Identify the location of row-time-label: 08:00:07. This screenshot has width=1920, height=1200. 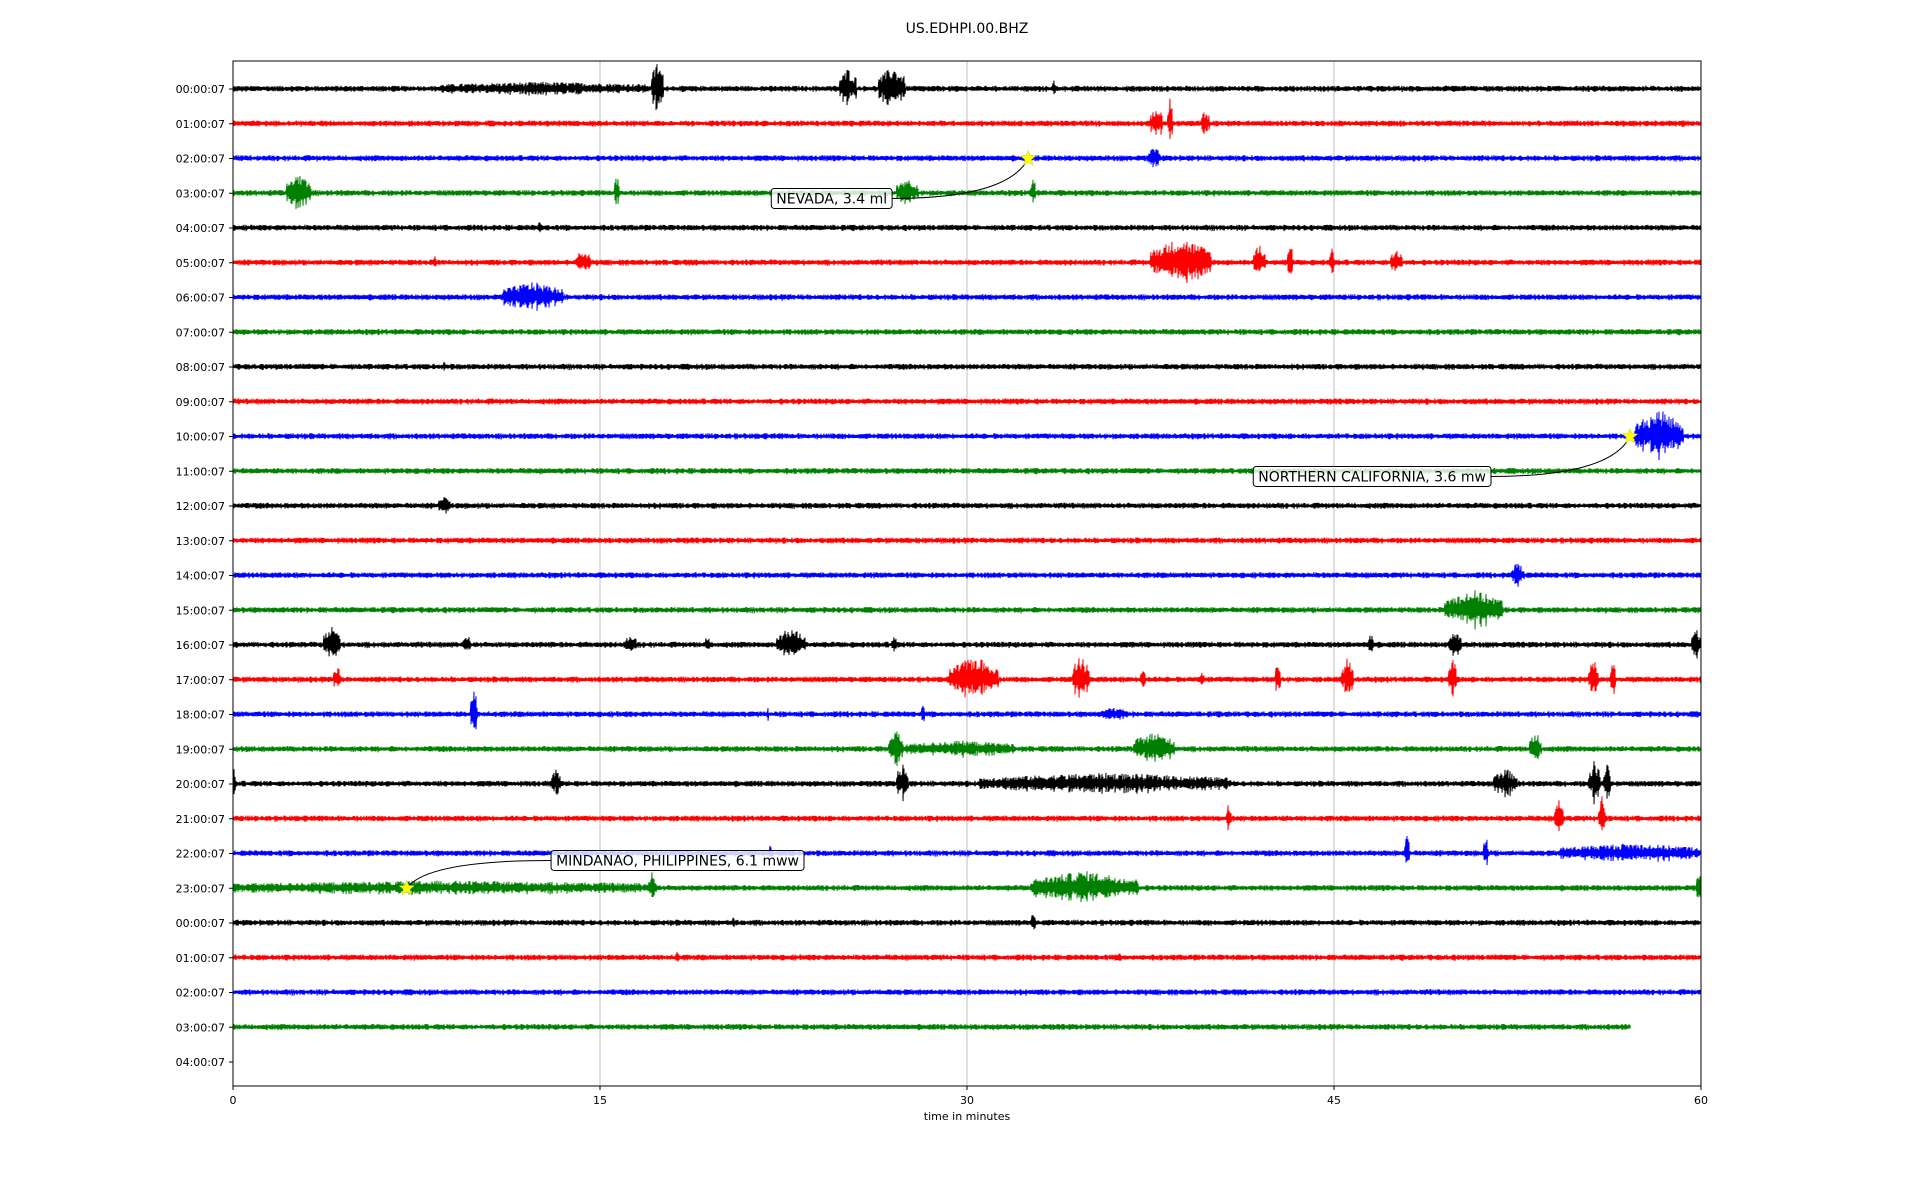
(200, 367).